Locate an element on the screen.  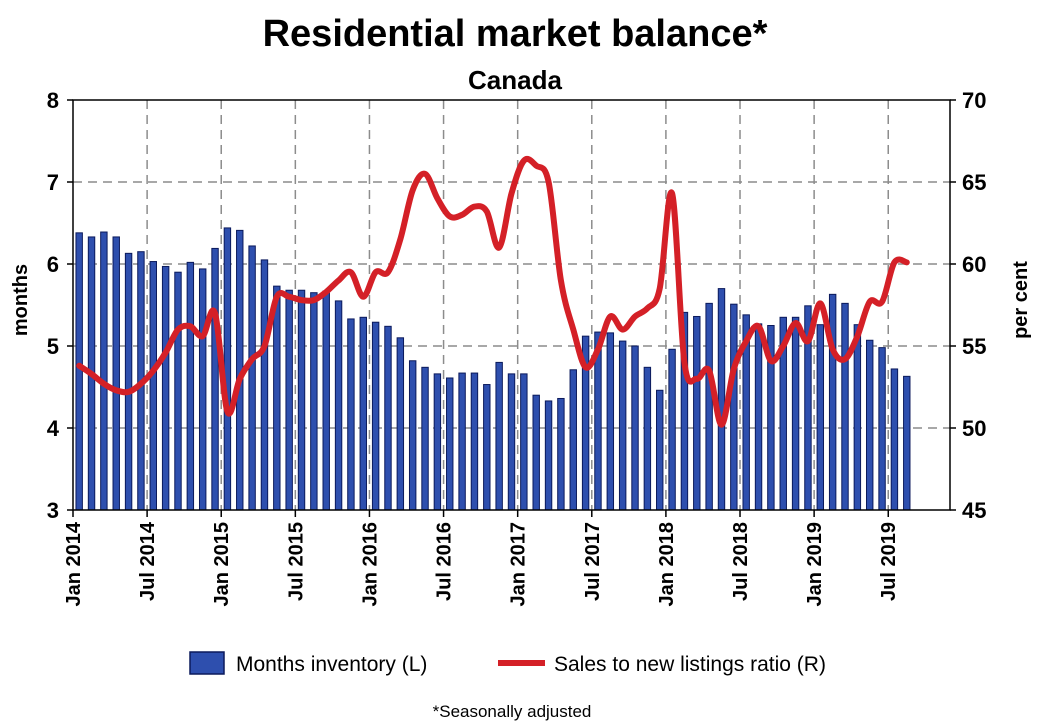
x-tick-label: Jul 2015 is located at coordinates (296, 561).